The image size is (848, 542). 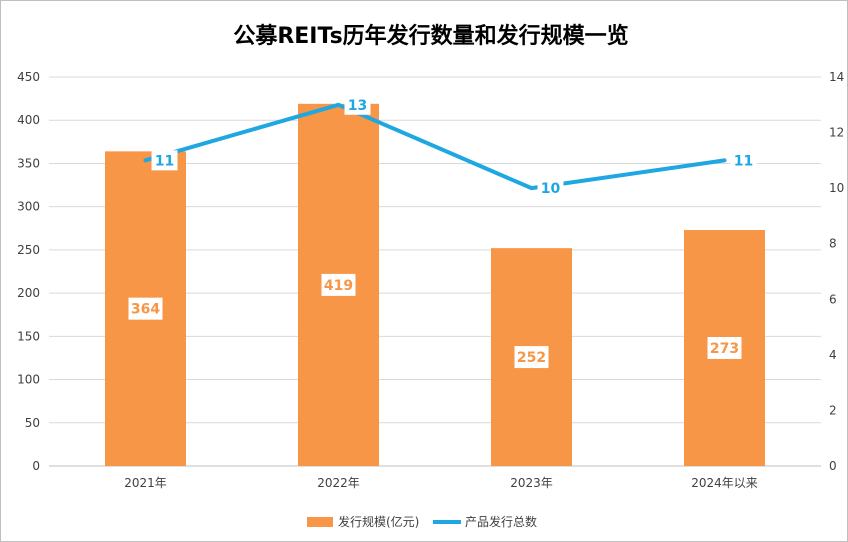 What do you see at coordinates (724, 483) in the screenshot?
I see `x-axis-tick-label: 2024年以来` at bounding box center [724, 483].